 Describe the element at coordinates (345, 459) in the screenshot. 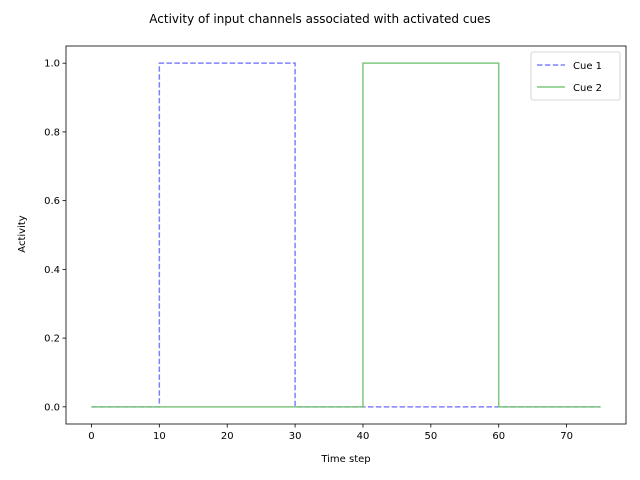

I see `x-axis-label: Time step` at that location.